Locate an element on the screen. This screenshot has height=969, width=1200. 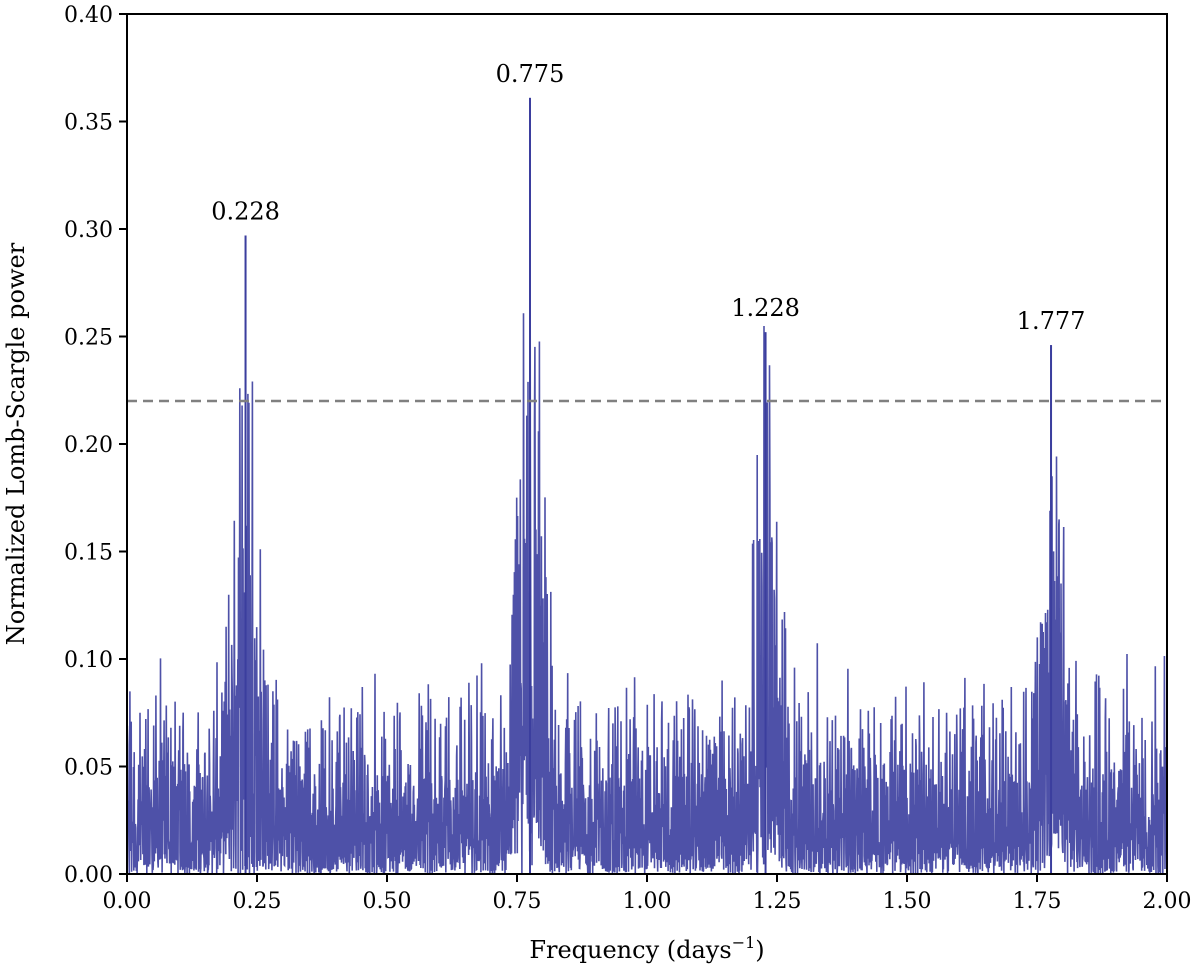
y-tick-label: 0.40 is located at coordinates (88, 15).